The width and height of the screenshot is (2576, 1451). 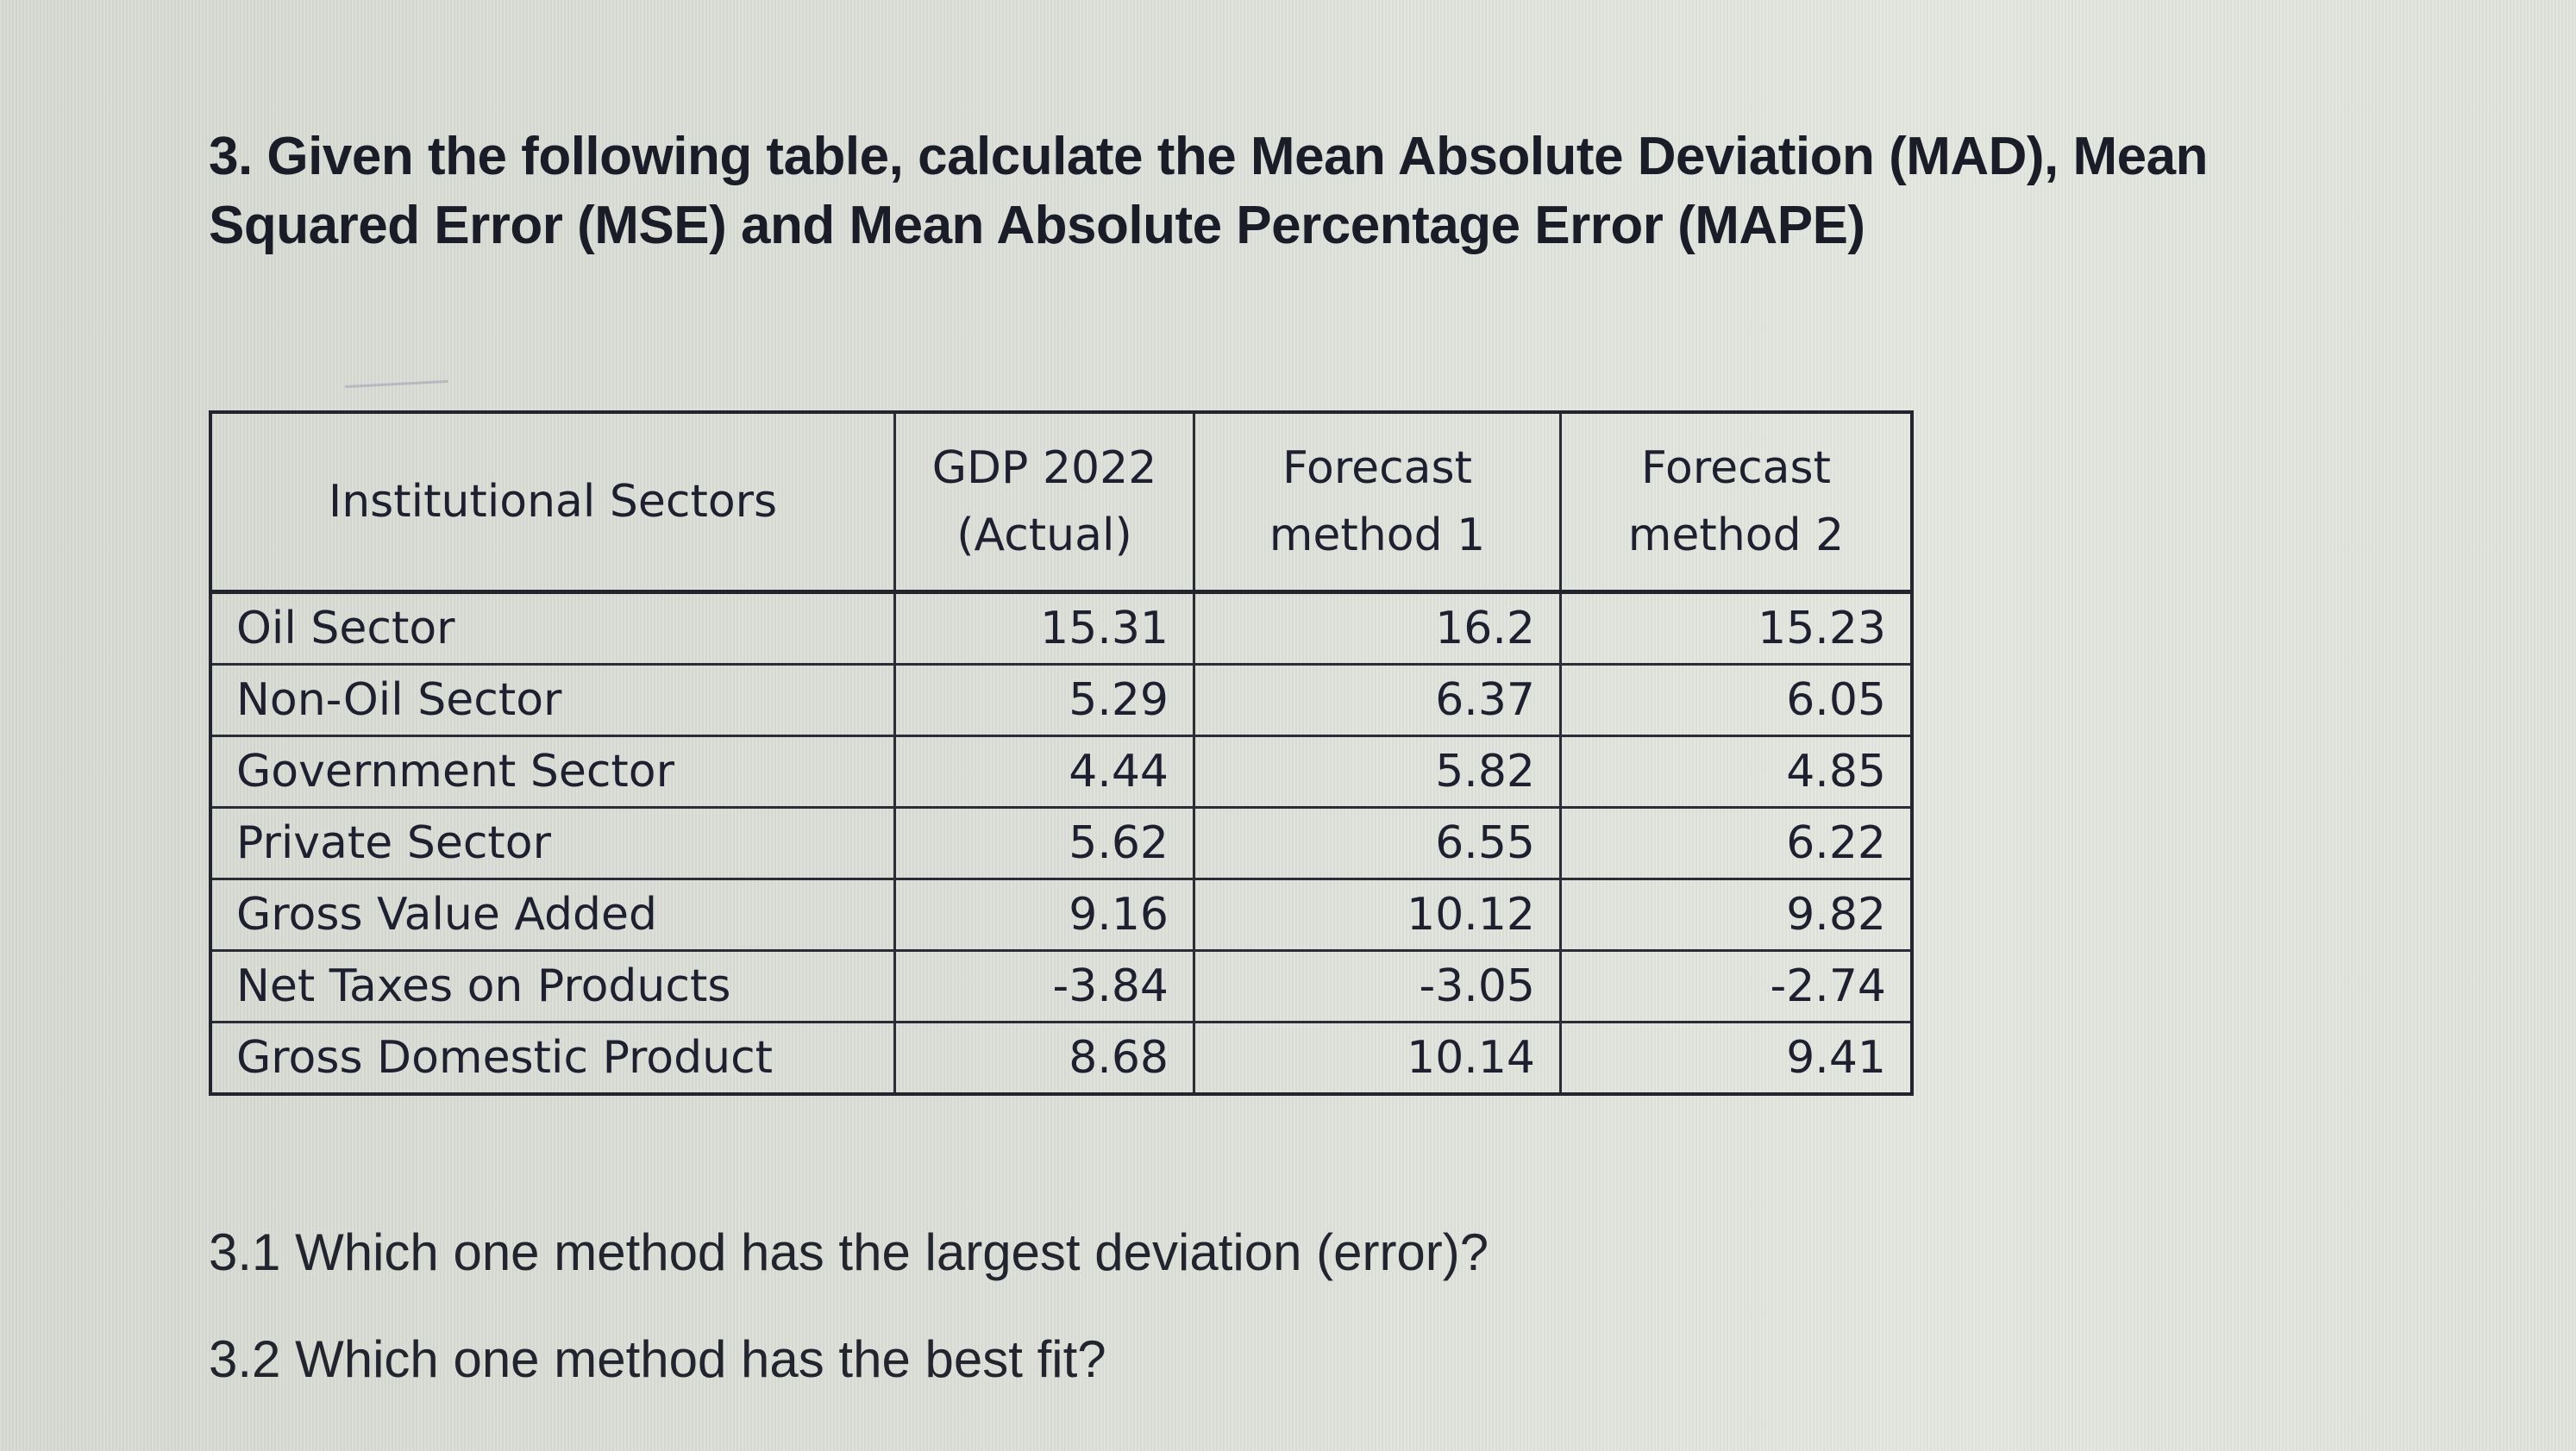 I want to click on sector-cell: Non-Oil Sector, so click(x=552, y=700).